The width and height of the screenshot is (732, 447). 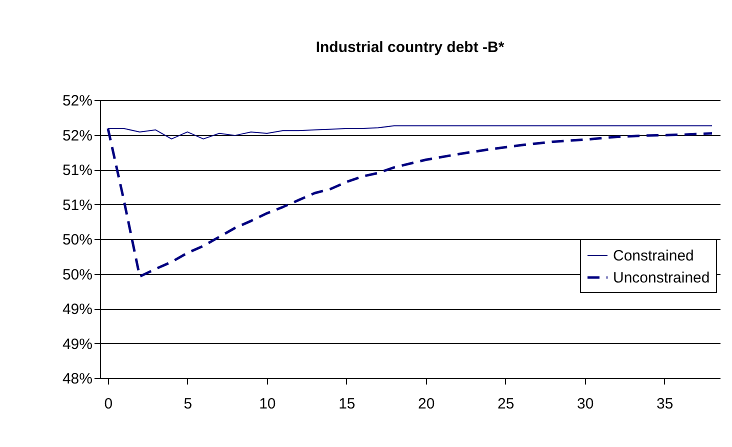 I want to click on x-tick-label: 0, so click(x=108, y=404).